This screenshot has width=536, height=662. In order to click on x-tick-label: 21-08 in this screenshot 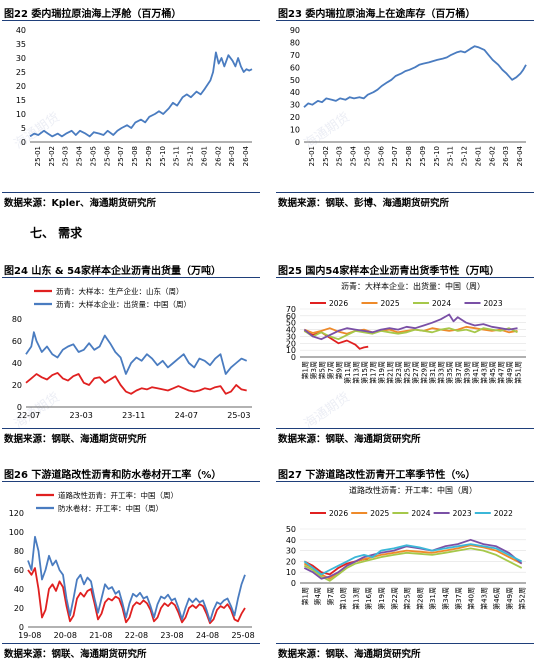, I will do `click(100, 635)`.